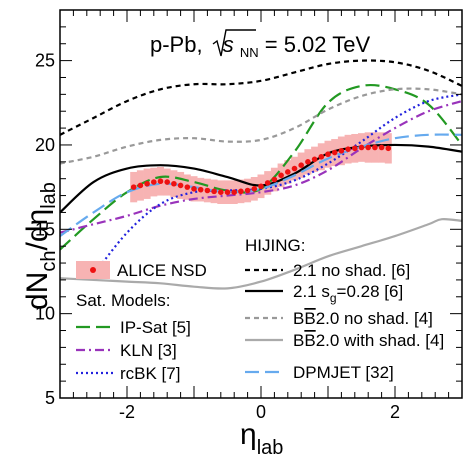  What do you see at coordinates (45, 61) in the screenshot?
I see `y-tick-label: 25` at bounding box center [45, 61].